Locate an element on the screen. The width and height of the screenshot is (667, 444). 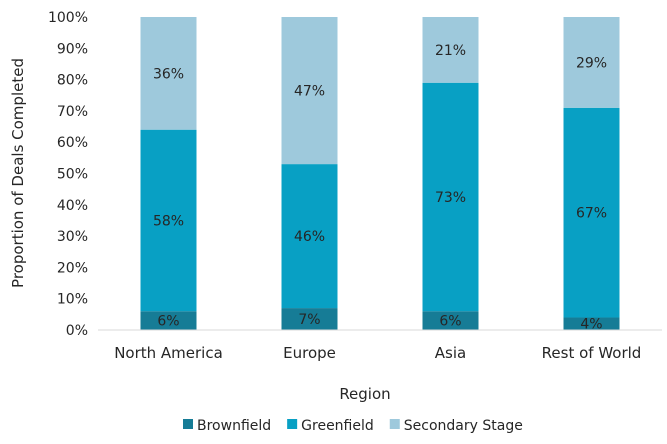
x-tick-label: Asia is located at coordinates (450, 353).